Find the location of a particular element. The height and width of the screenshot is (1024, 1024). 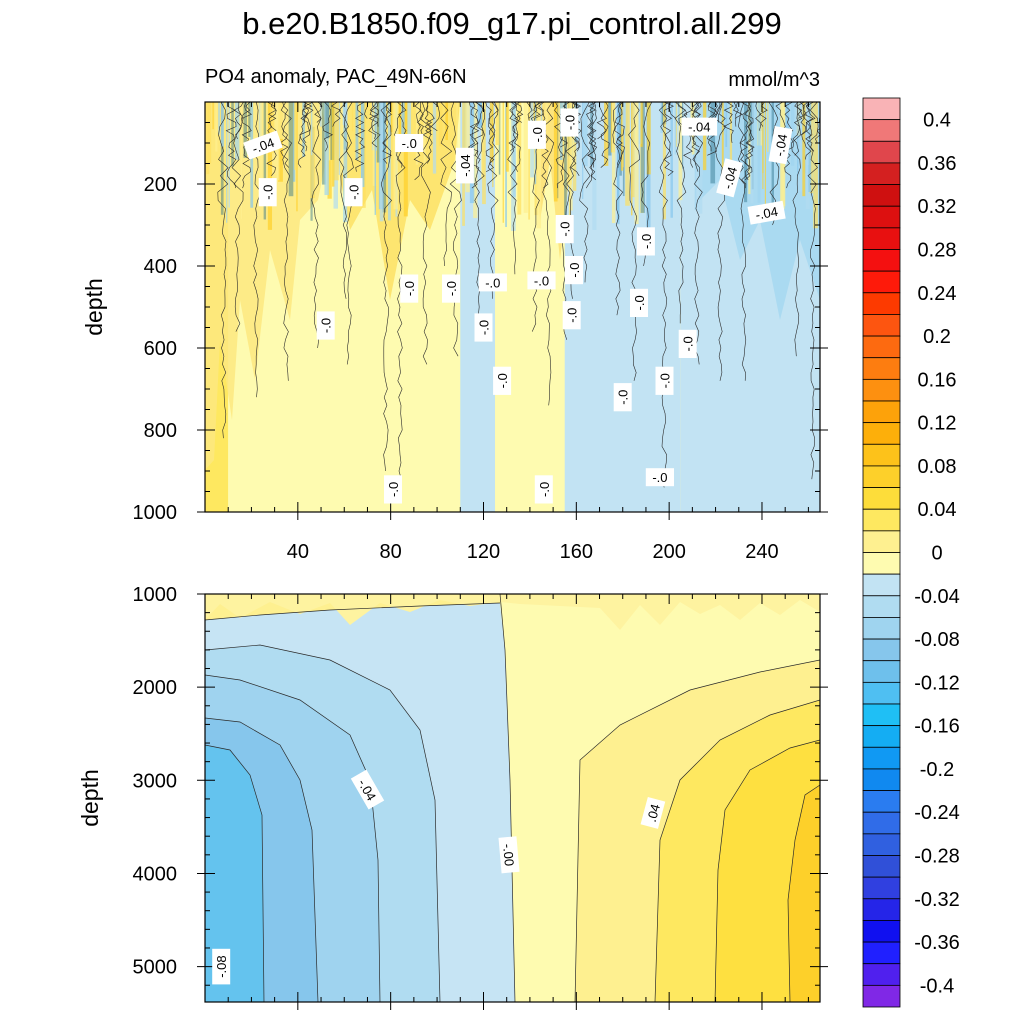

upper-x-tick-label: 160 is located at coordinates (576, 552).